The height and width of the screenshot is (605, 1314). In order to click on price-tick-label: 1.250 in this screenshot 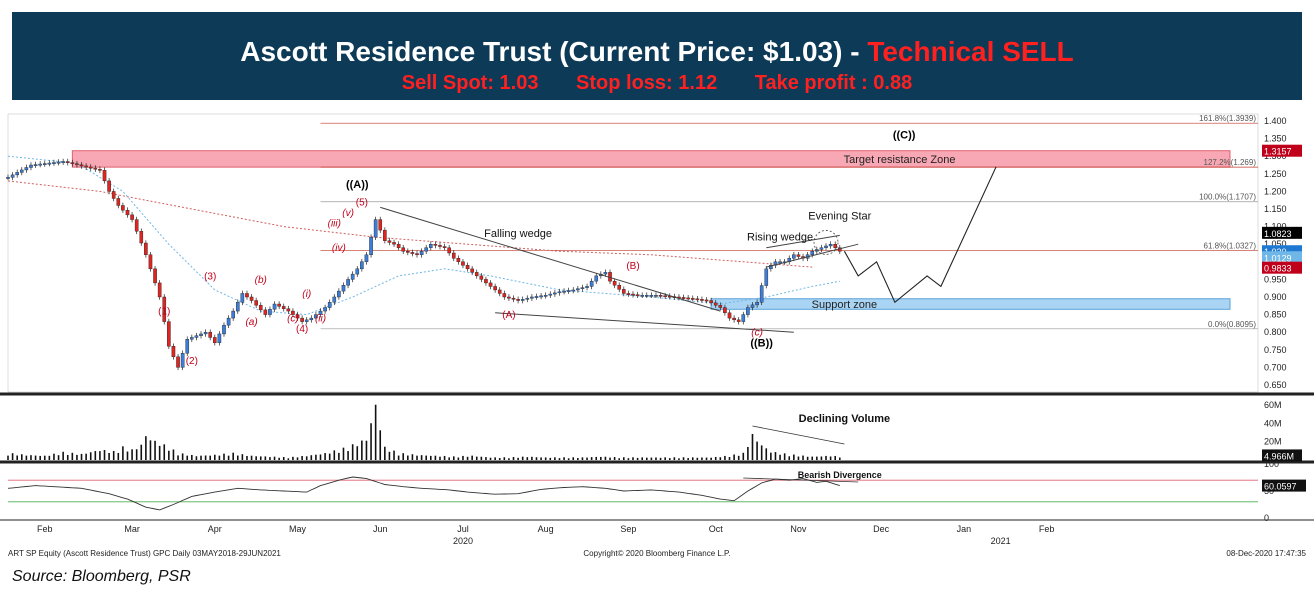, I will do `click(1275, 174)`.